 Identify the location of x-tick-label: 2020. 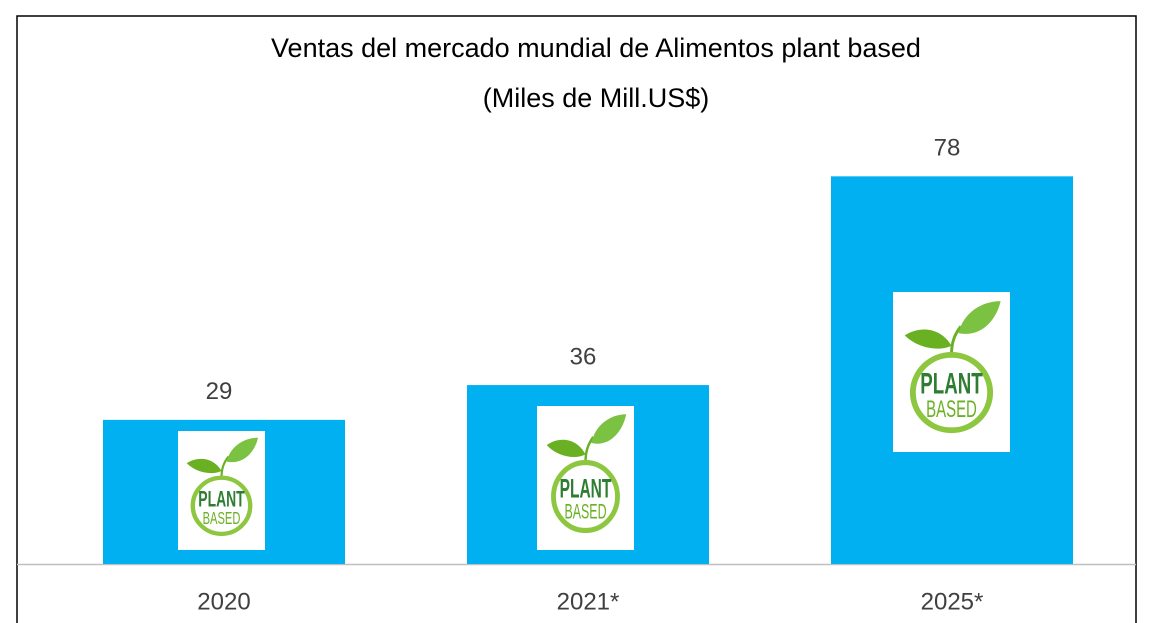
(223, 601).